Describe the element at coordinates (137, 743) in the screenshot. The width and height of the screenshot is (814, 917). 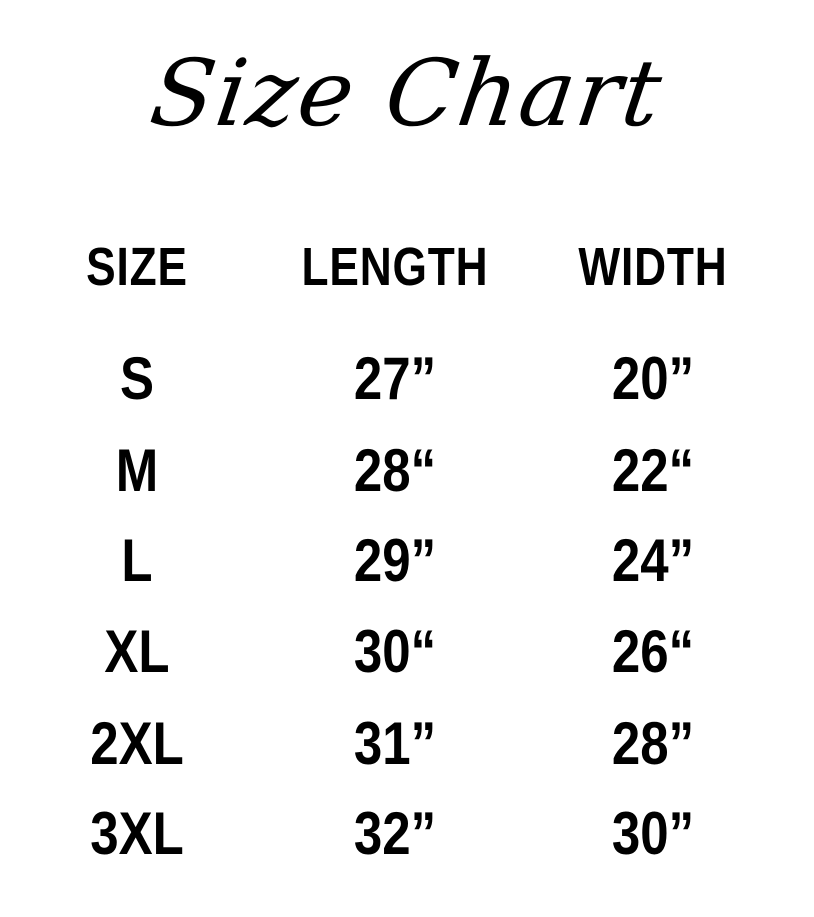
I see `cell-size: 2XL` at that location.